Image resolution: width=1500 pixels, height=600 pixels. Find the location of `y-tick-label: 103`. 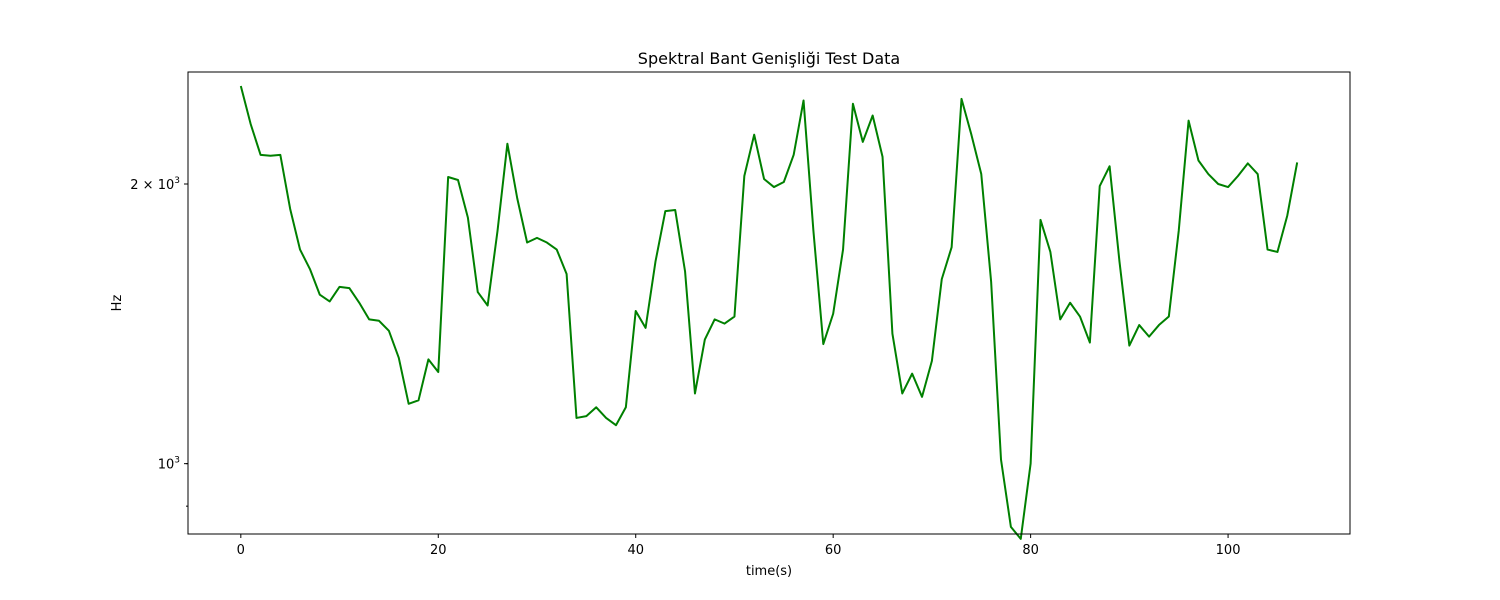

y-tick-label: 103 is located at coordinates (169, 464).